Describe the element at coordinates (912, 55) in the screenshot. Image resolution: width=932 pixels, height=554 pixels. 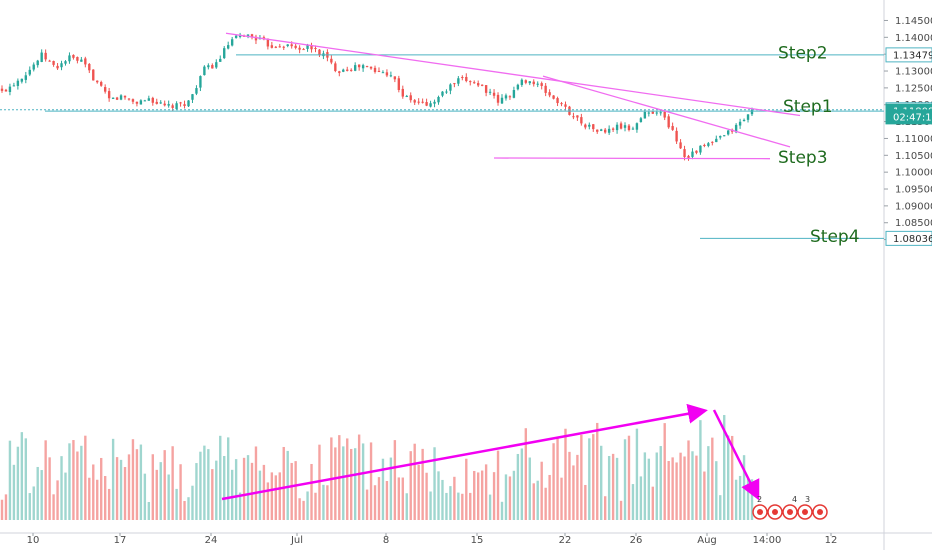
I see `price-tag-label: 1.13479` at that location.